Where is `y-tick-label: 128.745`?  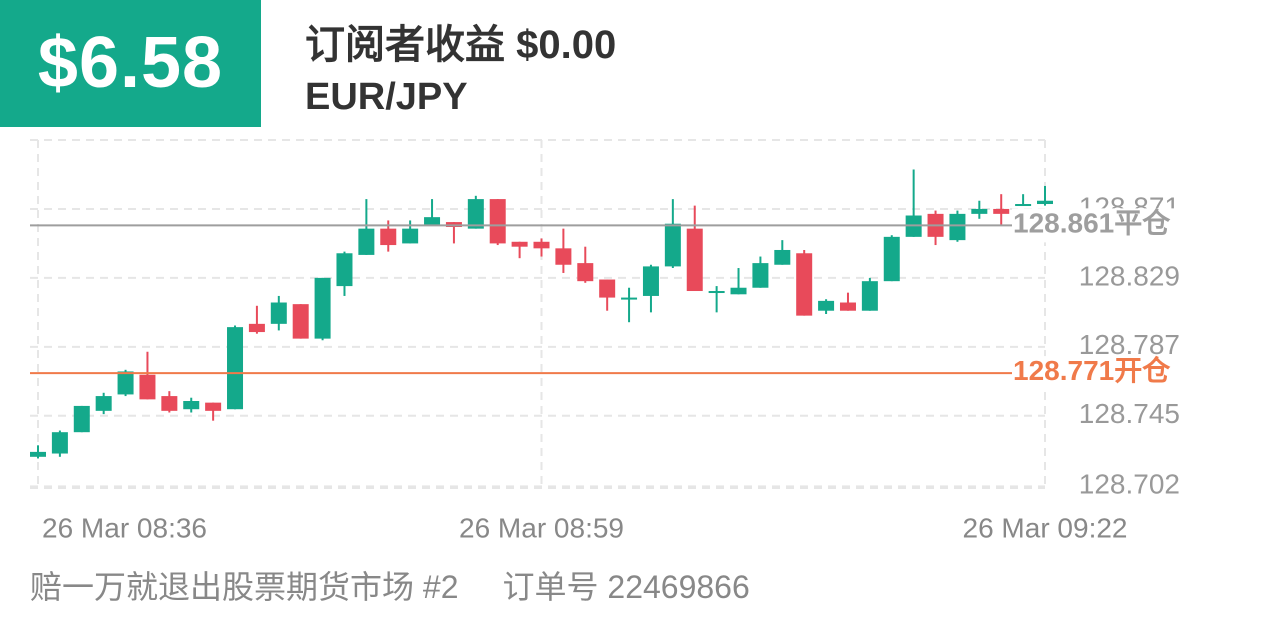 y-tick-label: 128.745 is located at coordinates (1129, 413).